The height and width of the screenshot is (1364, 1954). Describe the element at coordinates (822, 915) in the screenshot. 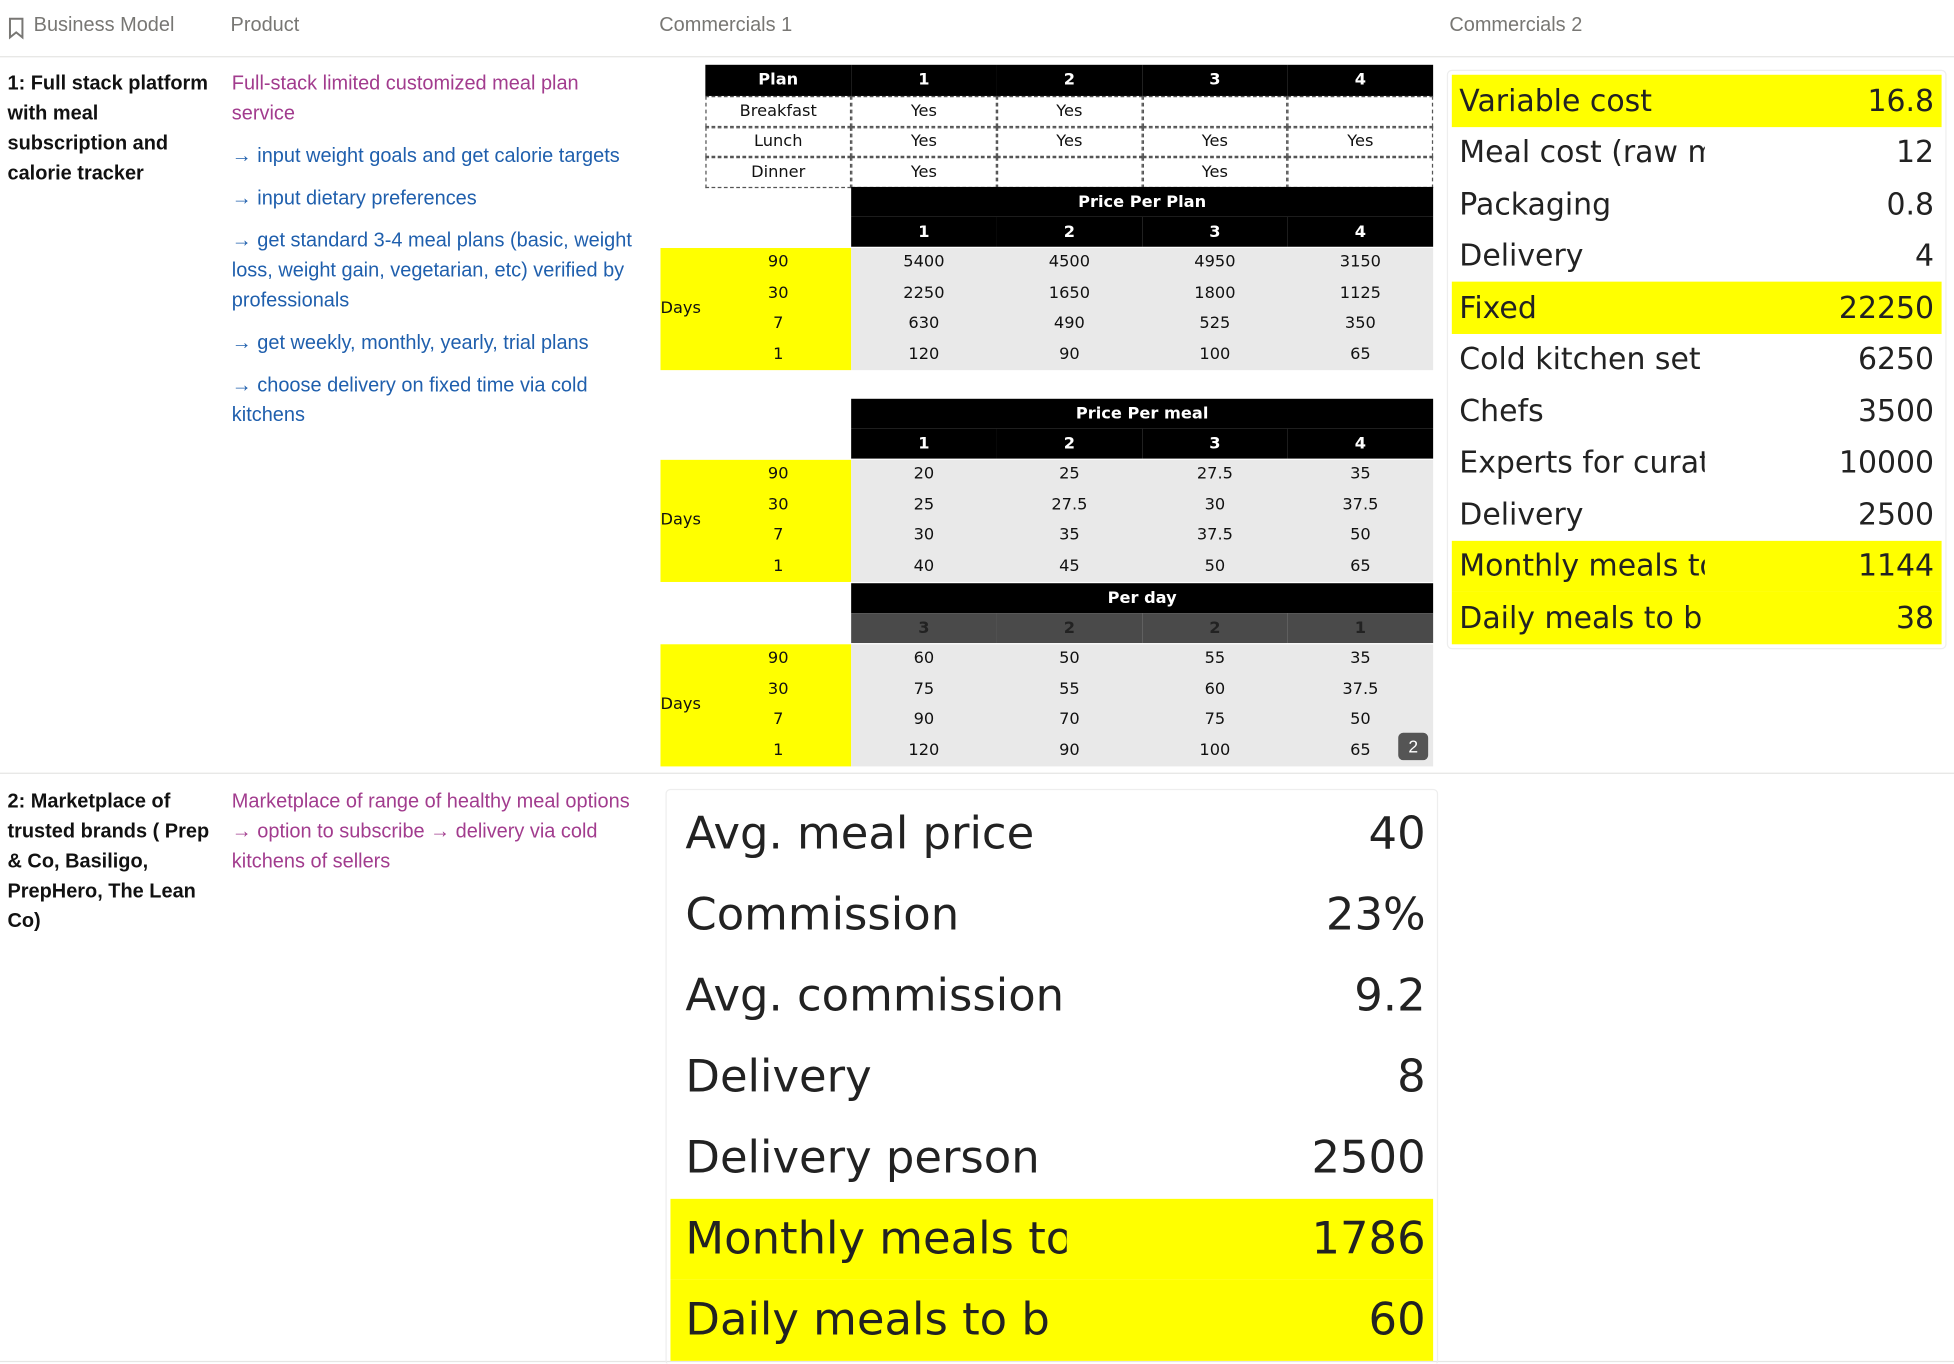

I see `list-label: Commission` at that location.